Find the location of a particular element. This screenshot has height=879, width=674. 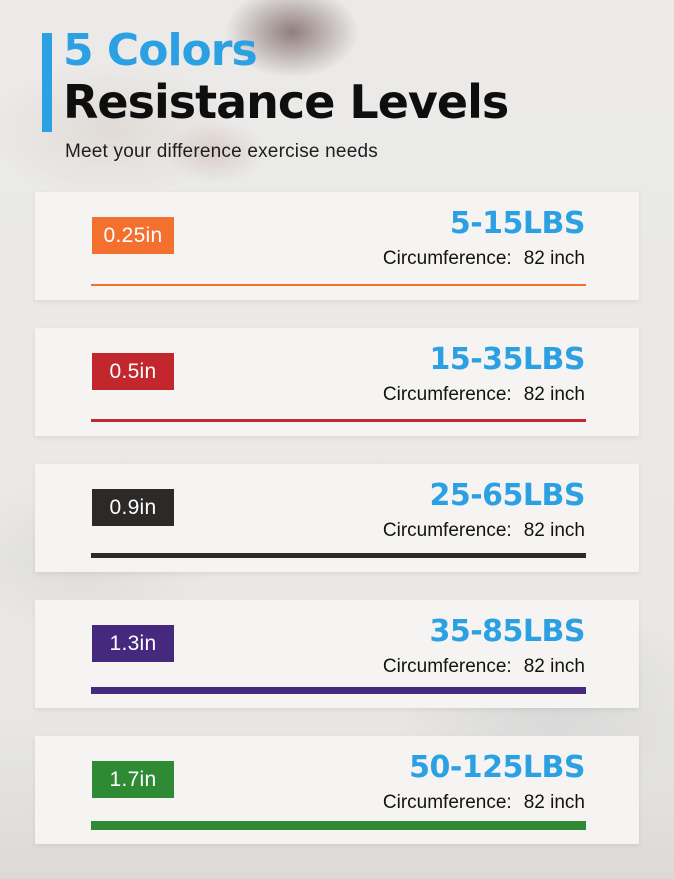

band-width-badge: 1.7in is located at coordinates (133, 779).